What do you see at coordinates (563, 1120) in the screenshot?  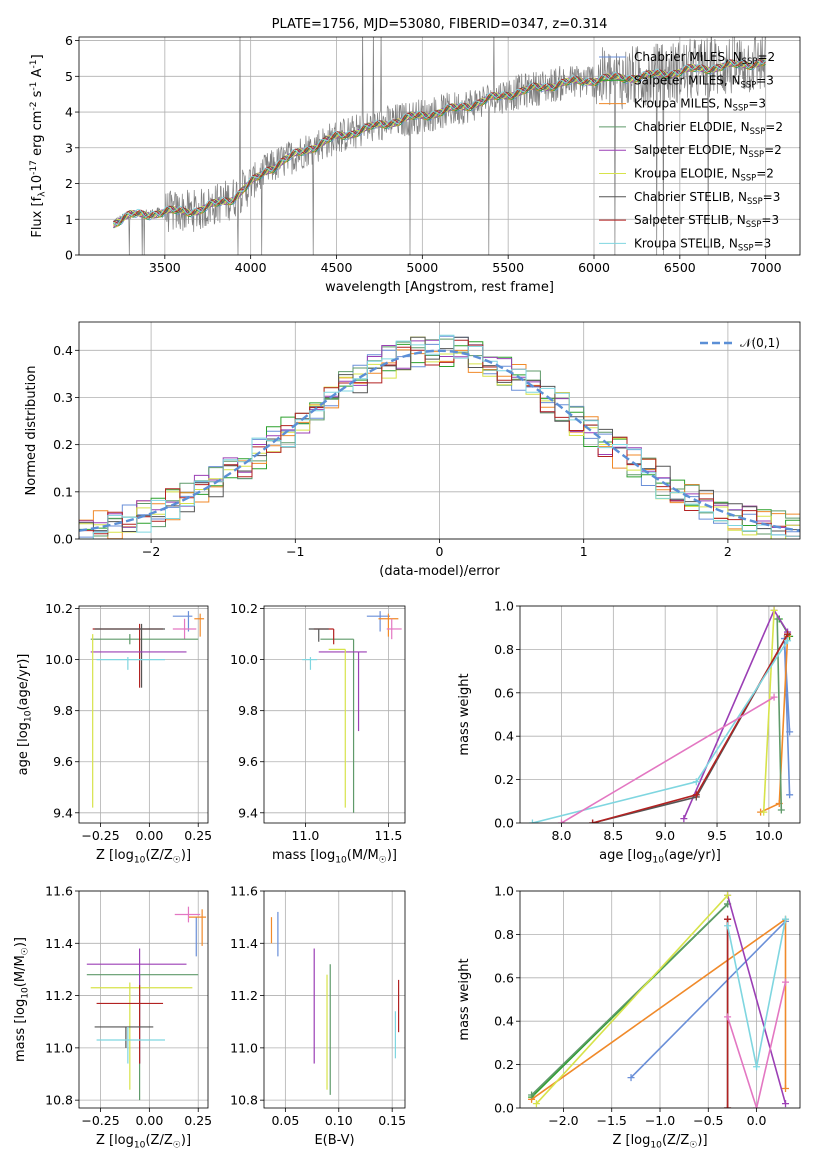 I see `x-tick-label: −2.0` at bounding box center [563, 1120].